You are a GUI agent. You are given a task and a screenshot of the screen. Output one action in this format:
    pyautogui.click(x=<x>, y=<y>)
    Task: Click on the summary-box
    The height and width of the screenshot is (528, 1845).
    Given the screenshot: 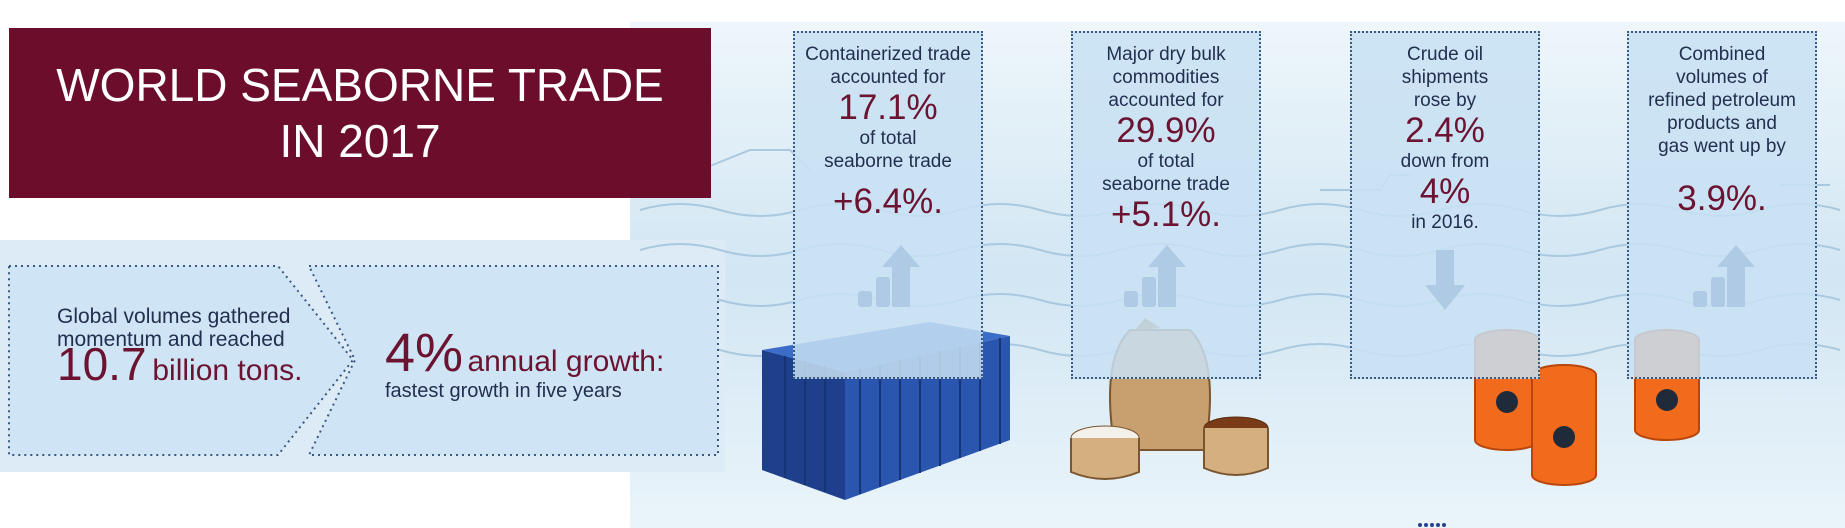 What is the action you would take?
    pyautogui.click(x=181, y=360)
    